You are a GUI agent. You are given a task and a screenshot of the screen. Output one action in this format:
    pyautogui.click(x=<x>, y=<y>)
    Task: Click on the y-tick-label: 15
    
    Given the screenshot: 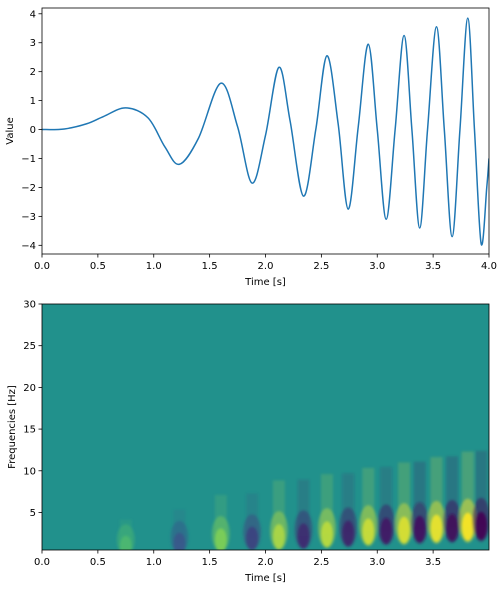 What is the action you would take?
    pyautogui.click(x=29, y=430)
    